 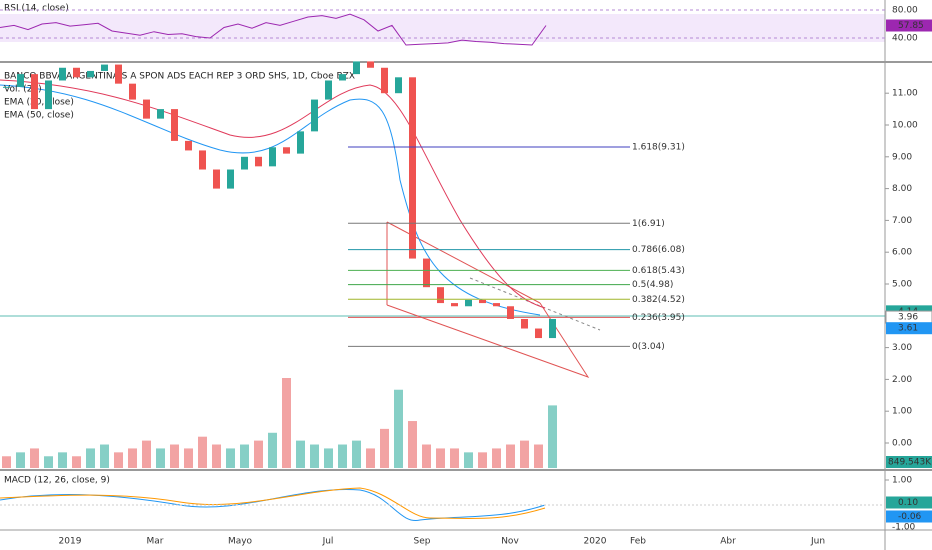 I want to click on time-label: Sep, so click(x=422, y=542).